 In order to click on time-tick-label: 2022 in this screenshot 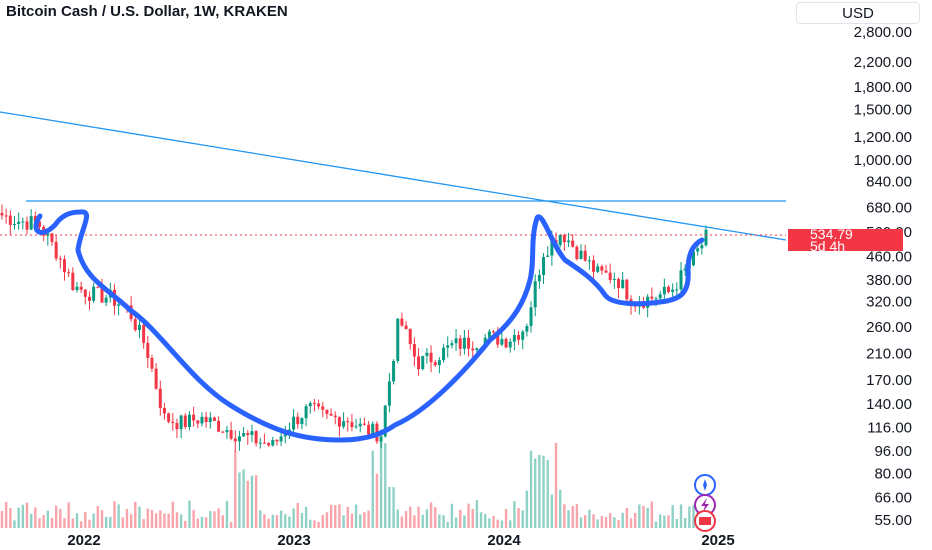, I will do `click(83, 540)`.